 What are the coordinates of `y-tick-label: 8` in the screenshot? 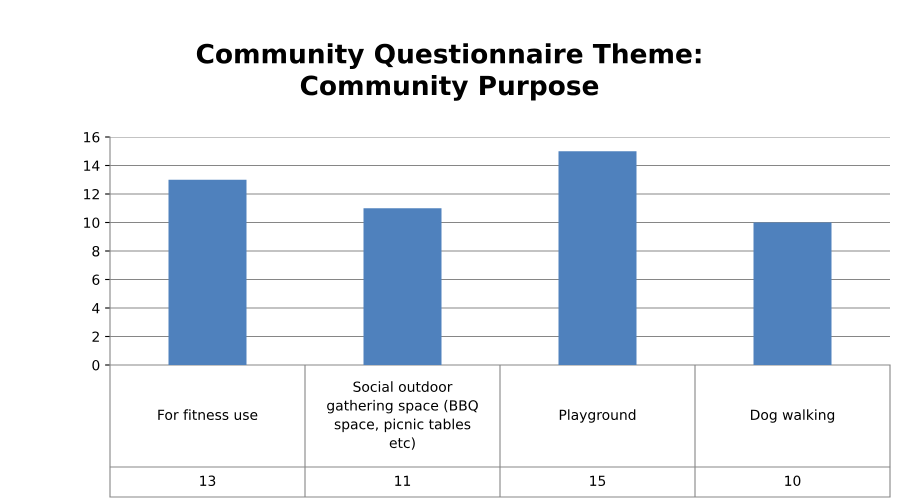 It's located at (96, 251).